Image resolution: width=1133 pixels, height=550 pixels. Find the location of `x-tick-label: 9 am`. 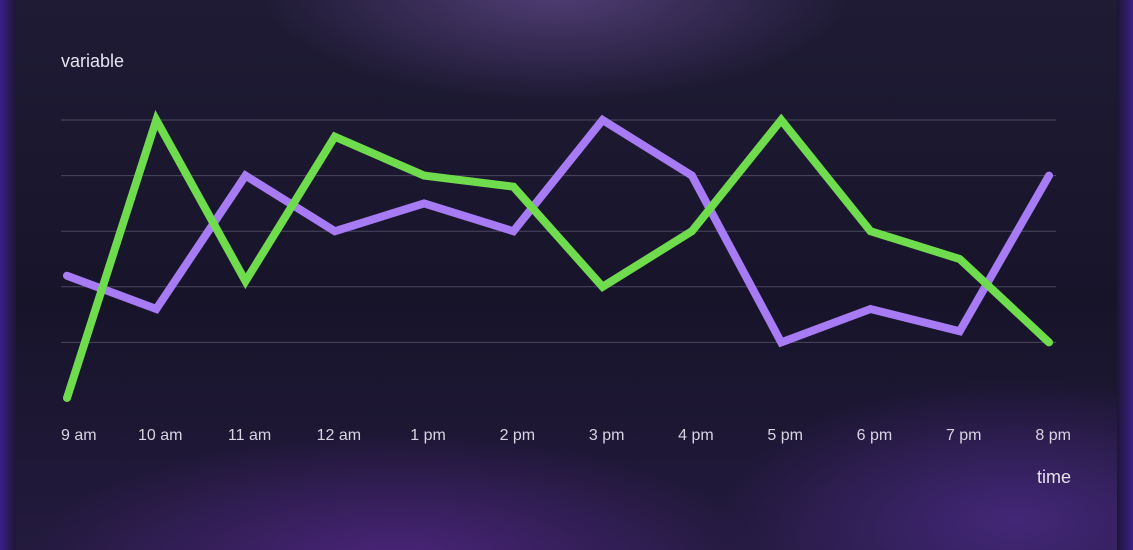

x-tick-label: 9 am is located at coordinates (79, 435).